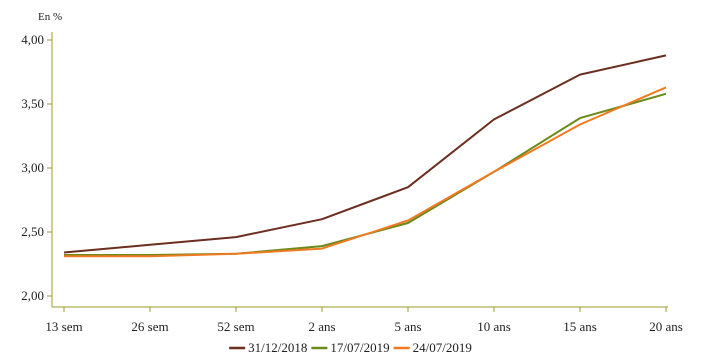 Image resolution: width=701 pixels, height=359 pixels. Describe the element at coordinates (50, 17) in the screenshot. I see `y-unit-label: En %` at that location.